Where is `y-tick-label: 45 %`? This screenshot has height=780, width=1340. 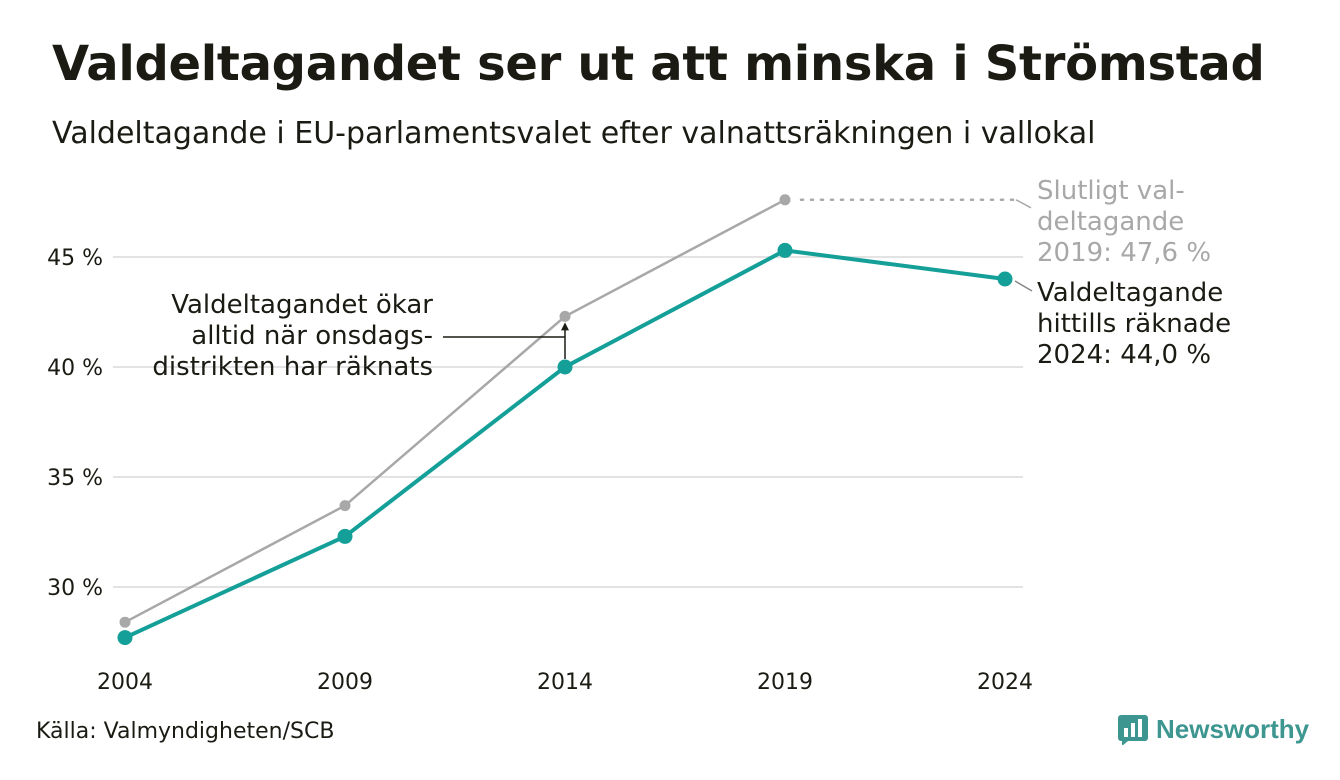
y-tick-label: 45 % is located at coordinates (75, 258).